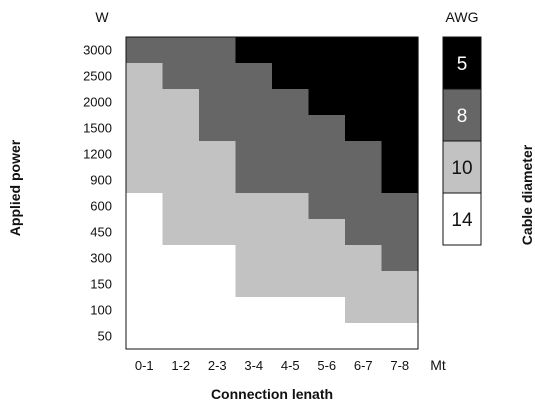  What do you see at coordinates (438, 365) in the screenshot?
I see `x-axis-unit: Mt` at bounding box center [438, 365].